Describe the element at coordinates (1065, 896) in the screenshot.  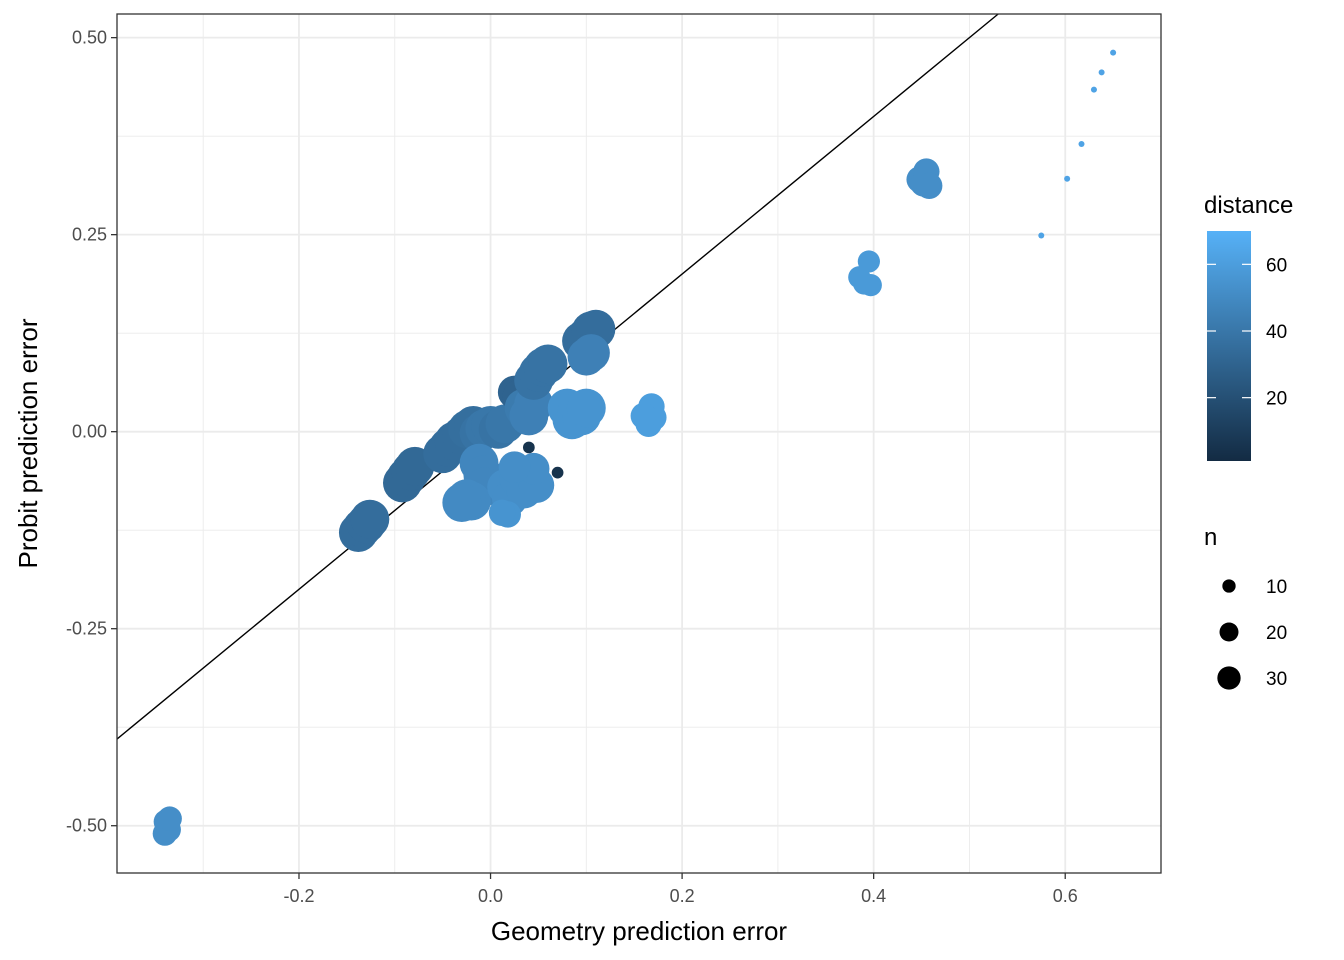
I see `x-tick-label: 0.6` at that location.